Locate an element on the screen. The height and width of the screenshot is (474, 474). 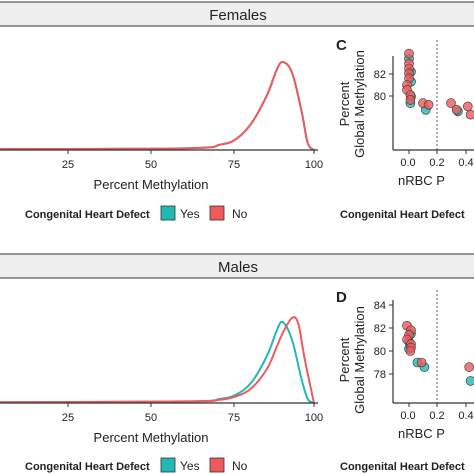
females-banner is located at coordinates (237, 14).